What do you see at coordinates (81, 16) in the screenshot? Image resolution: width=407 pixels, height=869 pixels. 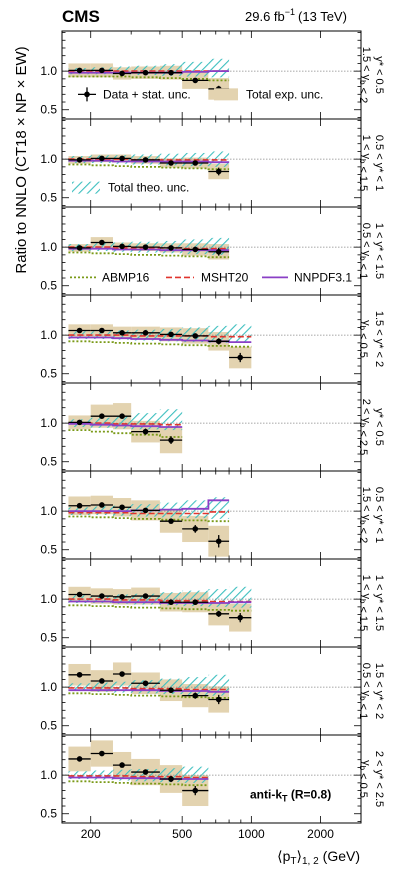 I see `experiment-label: CMS` at bounding box center [81, 16].